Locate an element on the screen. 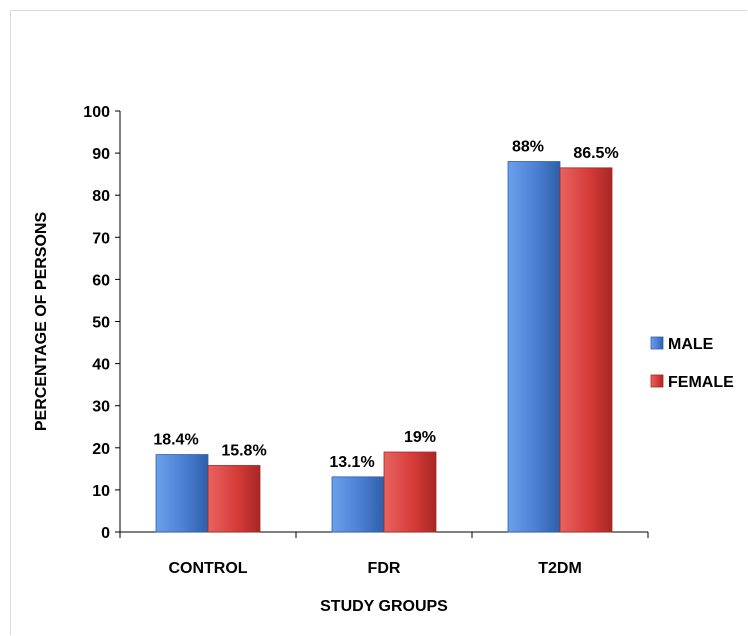 This screenshot has width=748, height=636. x-axis-title: STUDY GROUPS is located at coordinates (384, 606).